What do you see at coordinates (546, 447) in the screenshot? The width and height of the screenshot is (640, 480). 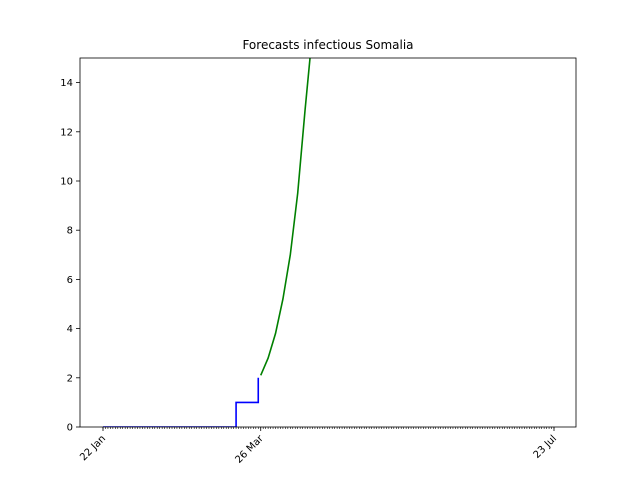 I see `x-tick-label: 23 Jul` at bounding box center [546, 447].